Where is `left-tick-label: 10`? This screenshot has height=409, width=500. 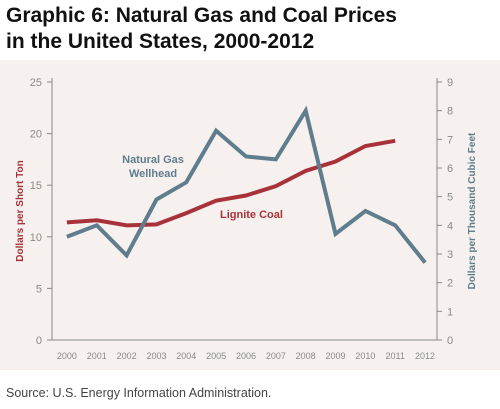
left-tick-label: 10 is located at coordinates (36, 238).